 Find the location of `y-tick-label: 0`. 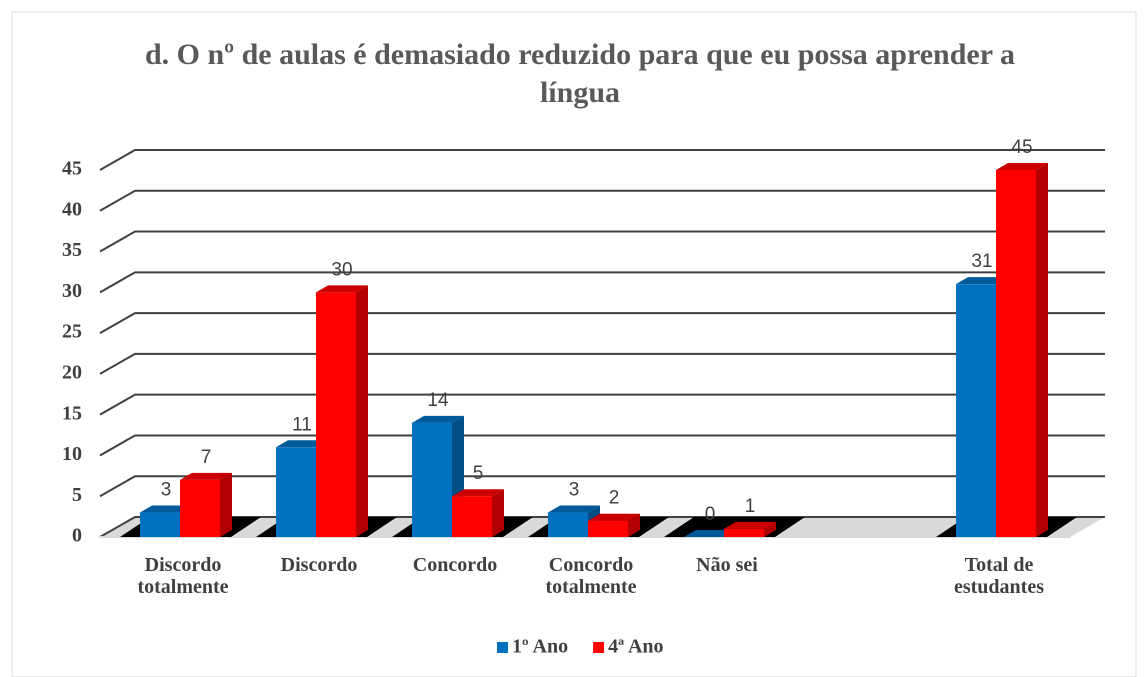

y-tick-label: 0 is located at coordinates (77, 536).